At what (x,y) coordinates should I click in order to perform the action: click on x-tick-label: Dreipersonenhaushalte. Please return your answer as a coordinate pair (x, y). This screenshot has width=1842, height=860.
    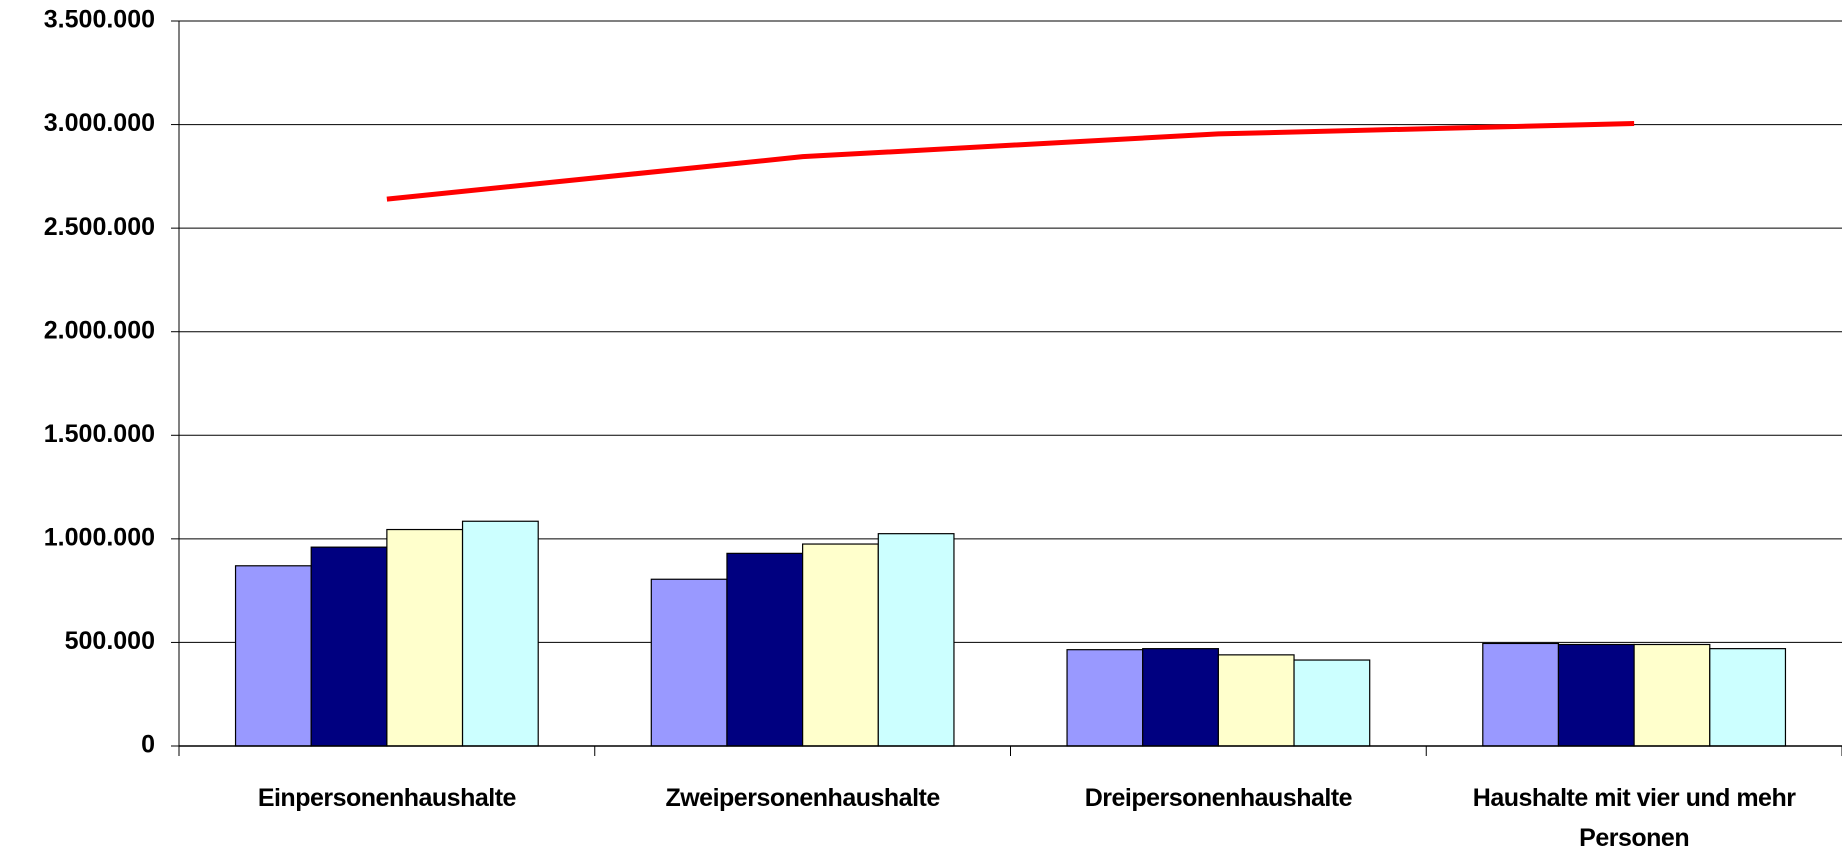
    Looking at the image, I should click on (1218, 798).